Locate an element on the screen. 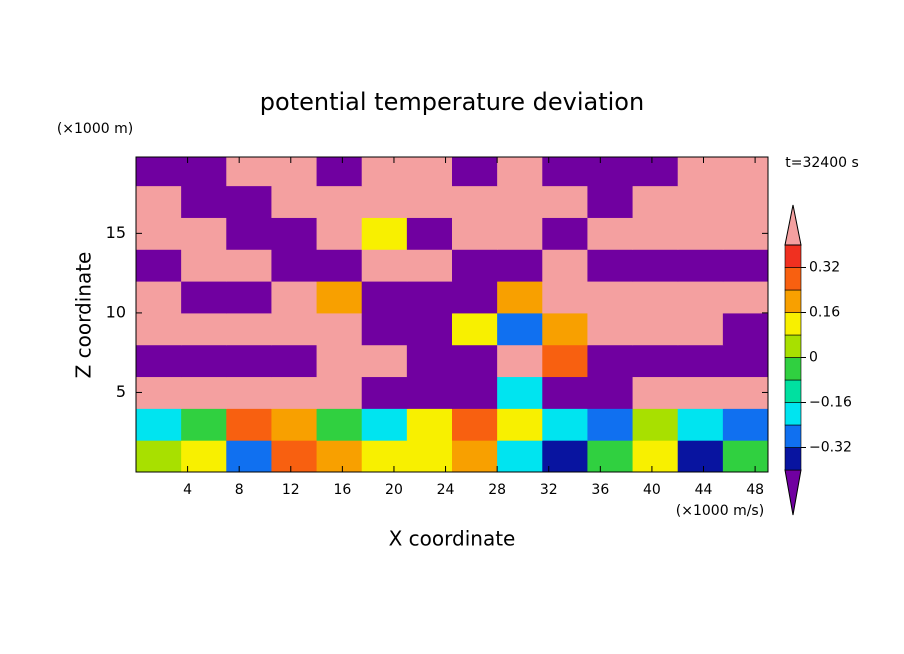  x-tick-label: 44 is located at coordinates (704, 490).